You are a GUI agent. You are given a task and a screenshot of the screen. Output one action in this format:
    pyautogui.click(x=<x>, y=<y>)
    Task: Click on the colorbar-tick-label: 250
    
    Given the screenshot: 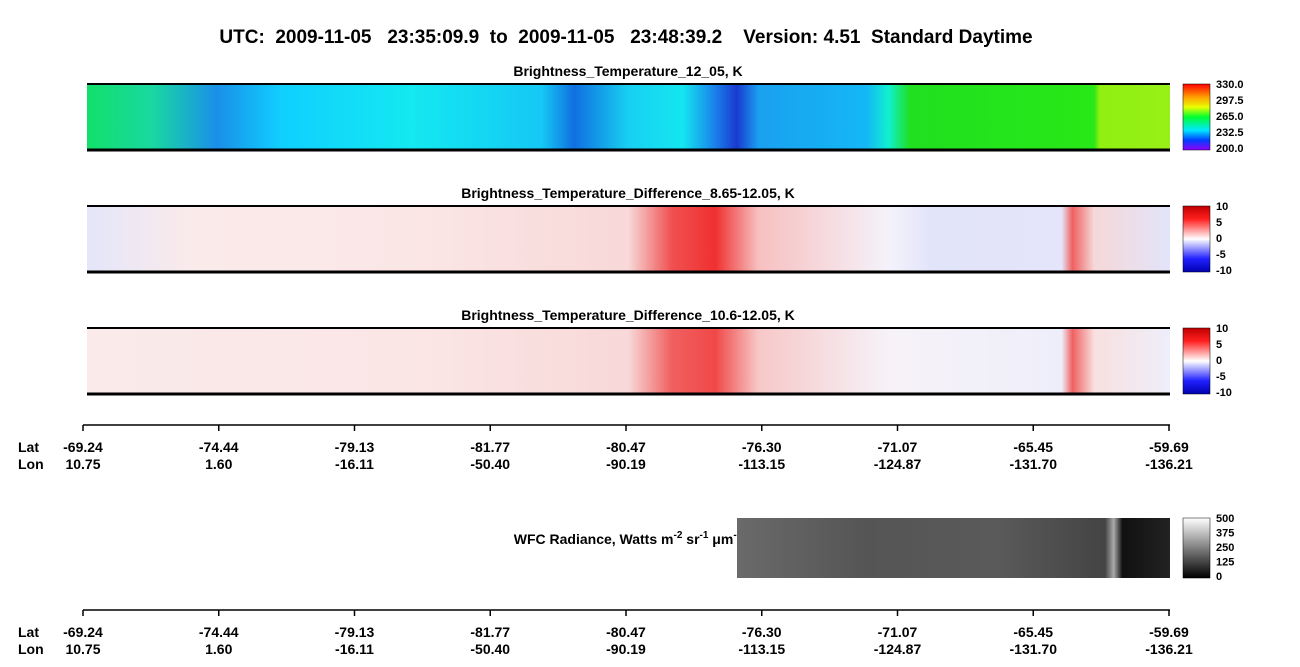 What is the action you would take?
    pyautogui.click(x=1225, y=548)
    